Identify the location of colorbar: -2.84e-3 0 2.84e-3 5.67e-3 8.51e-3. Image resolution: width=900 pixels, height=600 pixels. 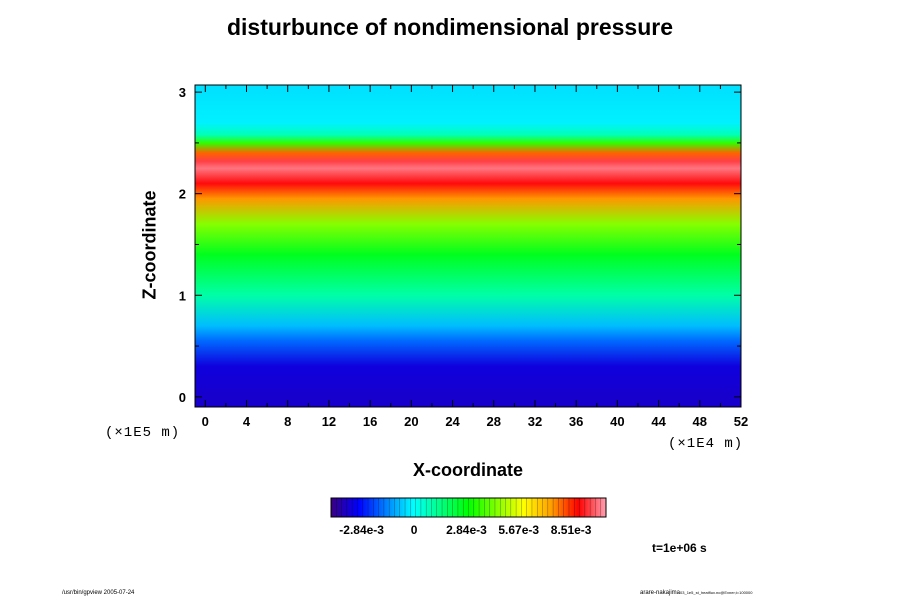
(468, 517).